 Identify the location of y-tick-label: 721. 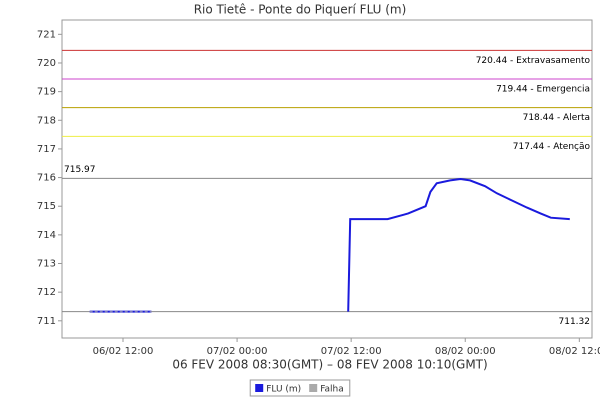
(46, 34).